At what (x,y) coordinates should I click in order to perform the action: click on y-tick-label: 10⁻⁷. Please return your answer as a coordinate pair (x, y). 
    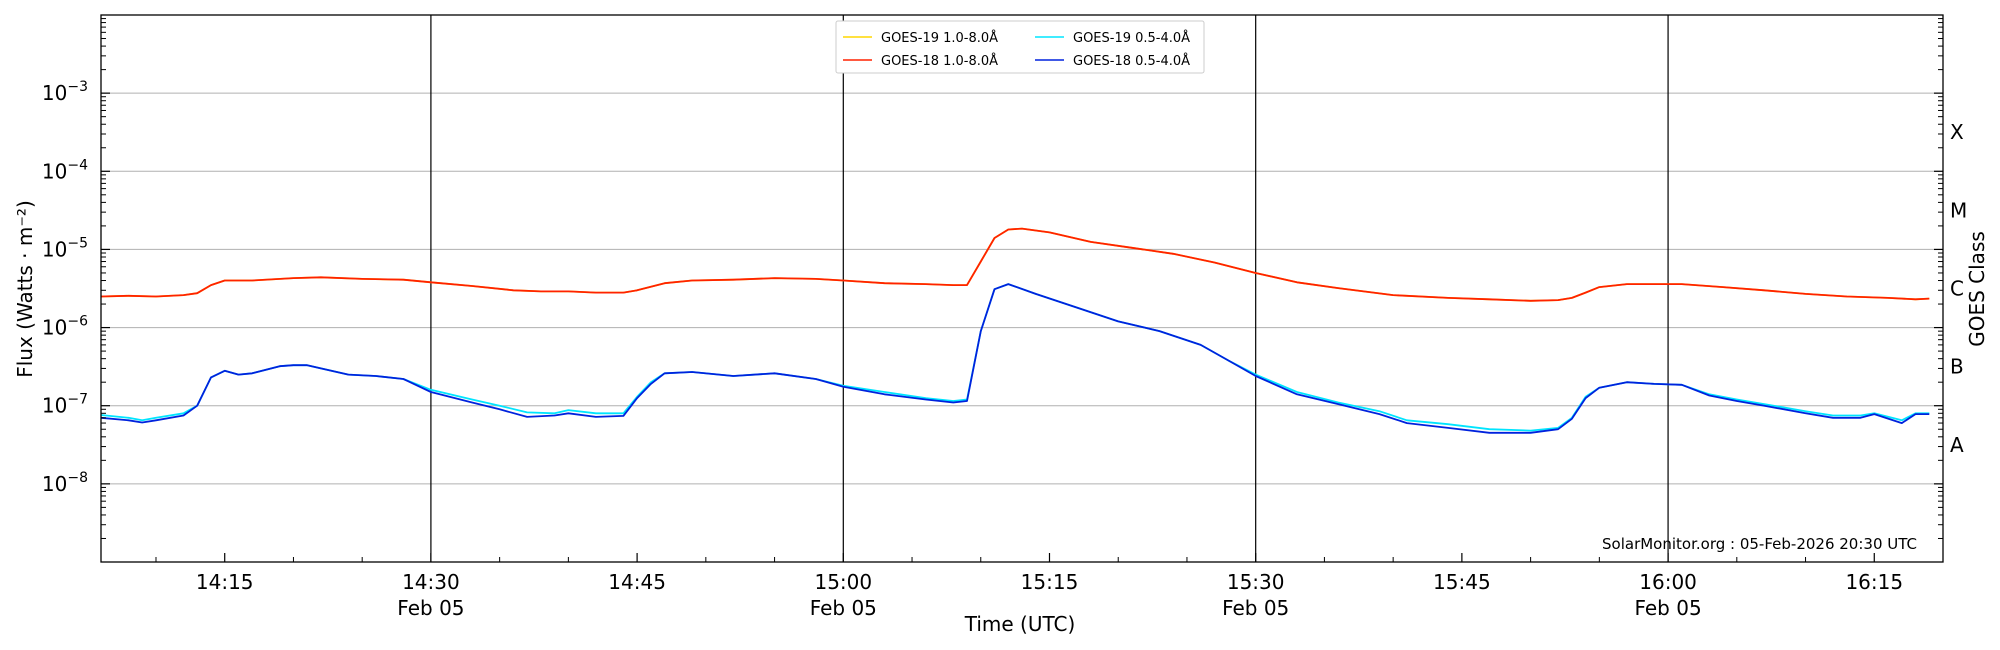
    Looking at the image, I should click on (65, 405).